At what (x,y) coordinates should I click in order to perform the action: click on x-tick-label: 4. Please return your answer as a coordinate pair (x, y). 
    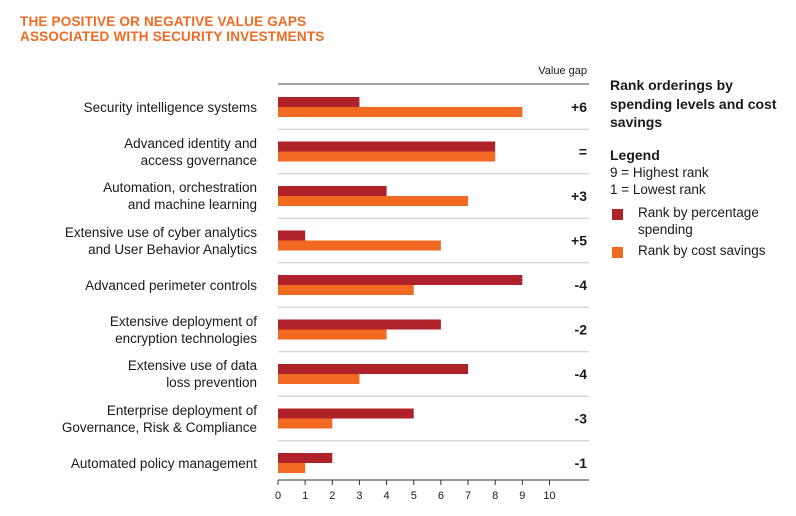
    Looking at the image, I should click on (387, 496).